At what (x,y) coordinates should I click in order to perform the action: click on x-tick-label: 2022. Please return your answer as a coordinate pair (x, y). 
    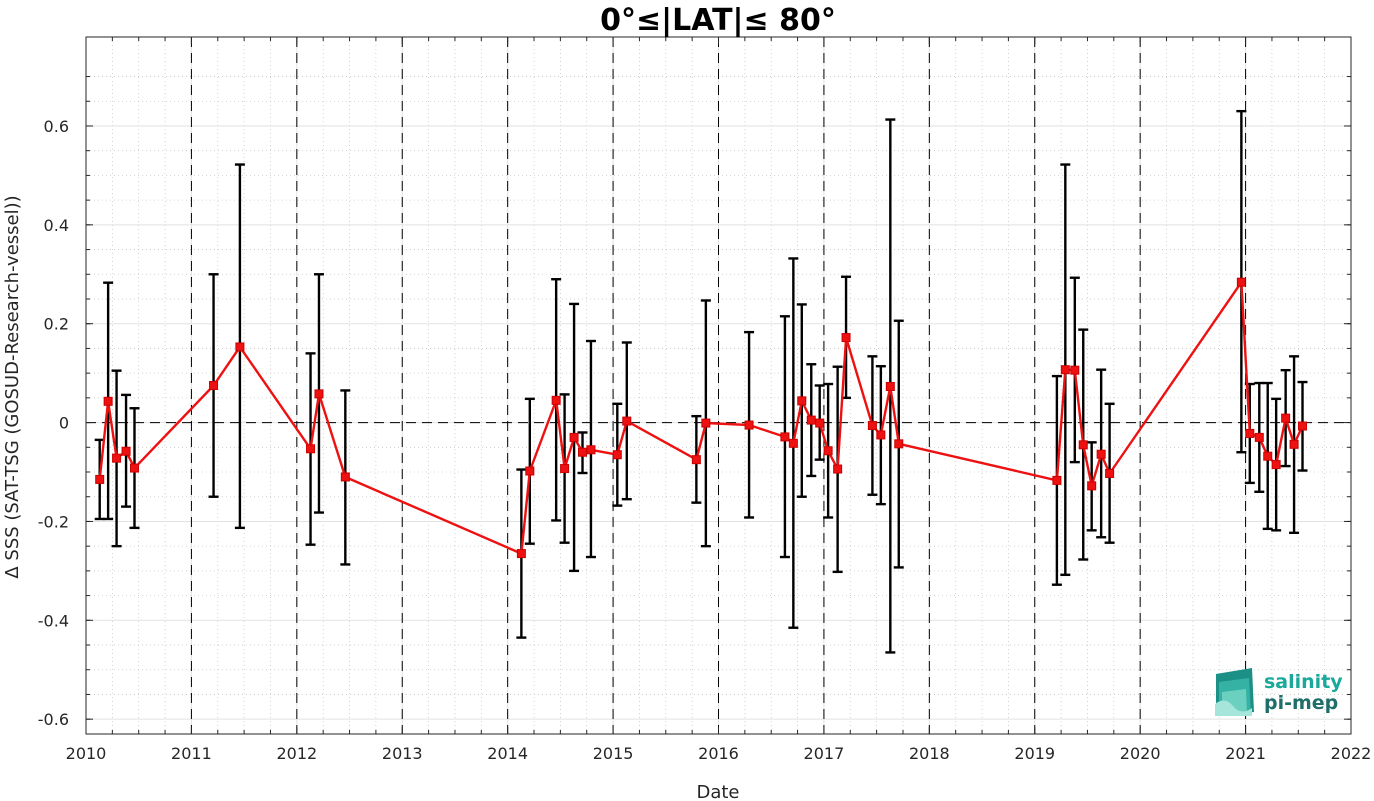
    Looking at the image, I should click on (1351, 753).